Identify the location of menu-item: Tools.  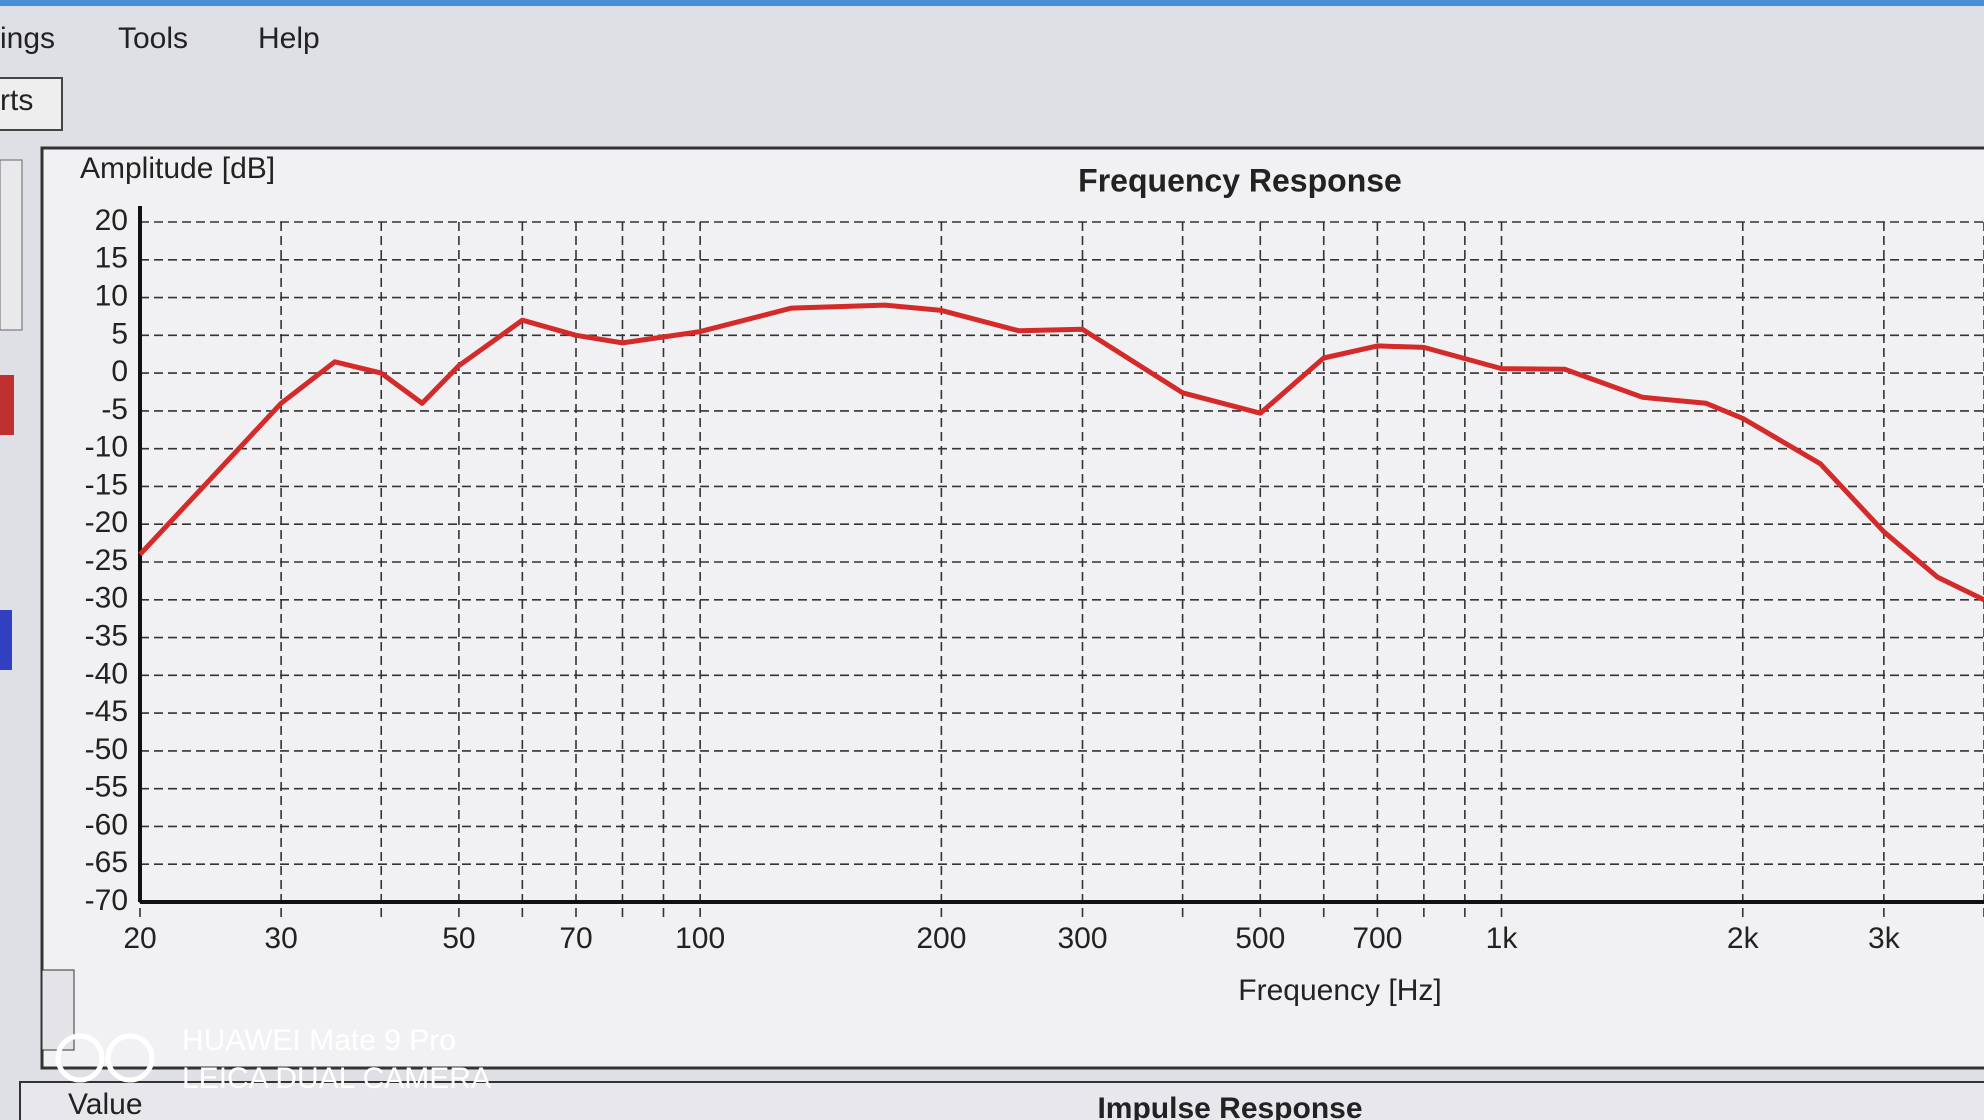
(153, 38).